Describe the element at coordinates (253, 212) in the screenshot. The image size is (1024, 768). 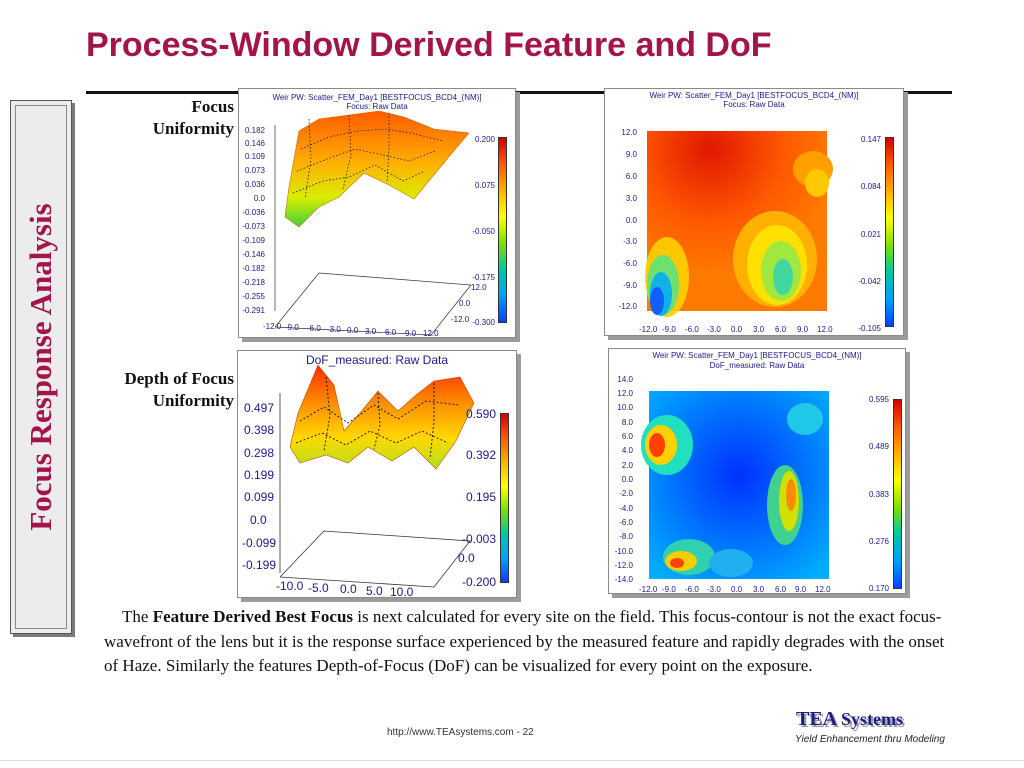
I see `z-tick: -0.036` at that location.